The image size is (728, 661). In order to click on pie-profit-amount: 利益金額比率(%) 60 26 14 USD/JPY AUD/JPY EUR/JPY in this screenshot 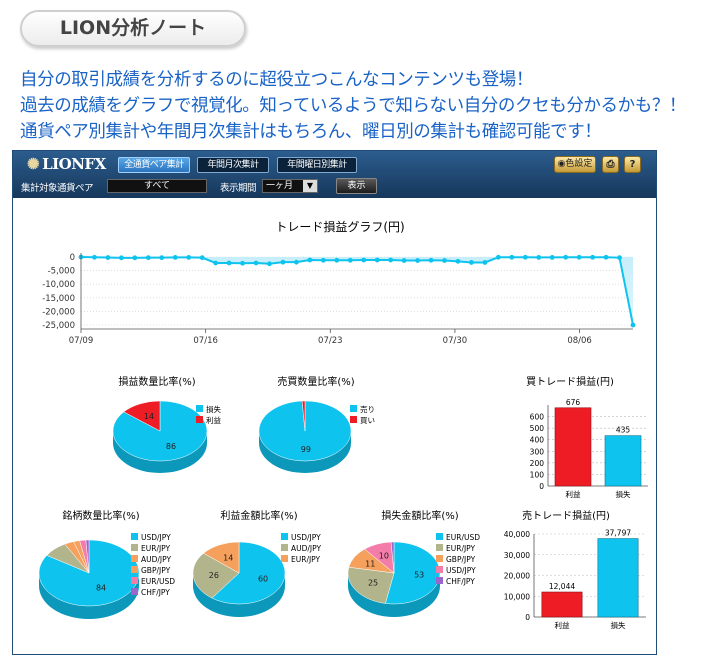, I will do `click(256, 563)`.